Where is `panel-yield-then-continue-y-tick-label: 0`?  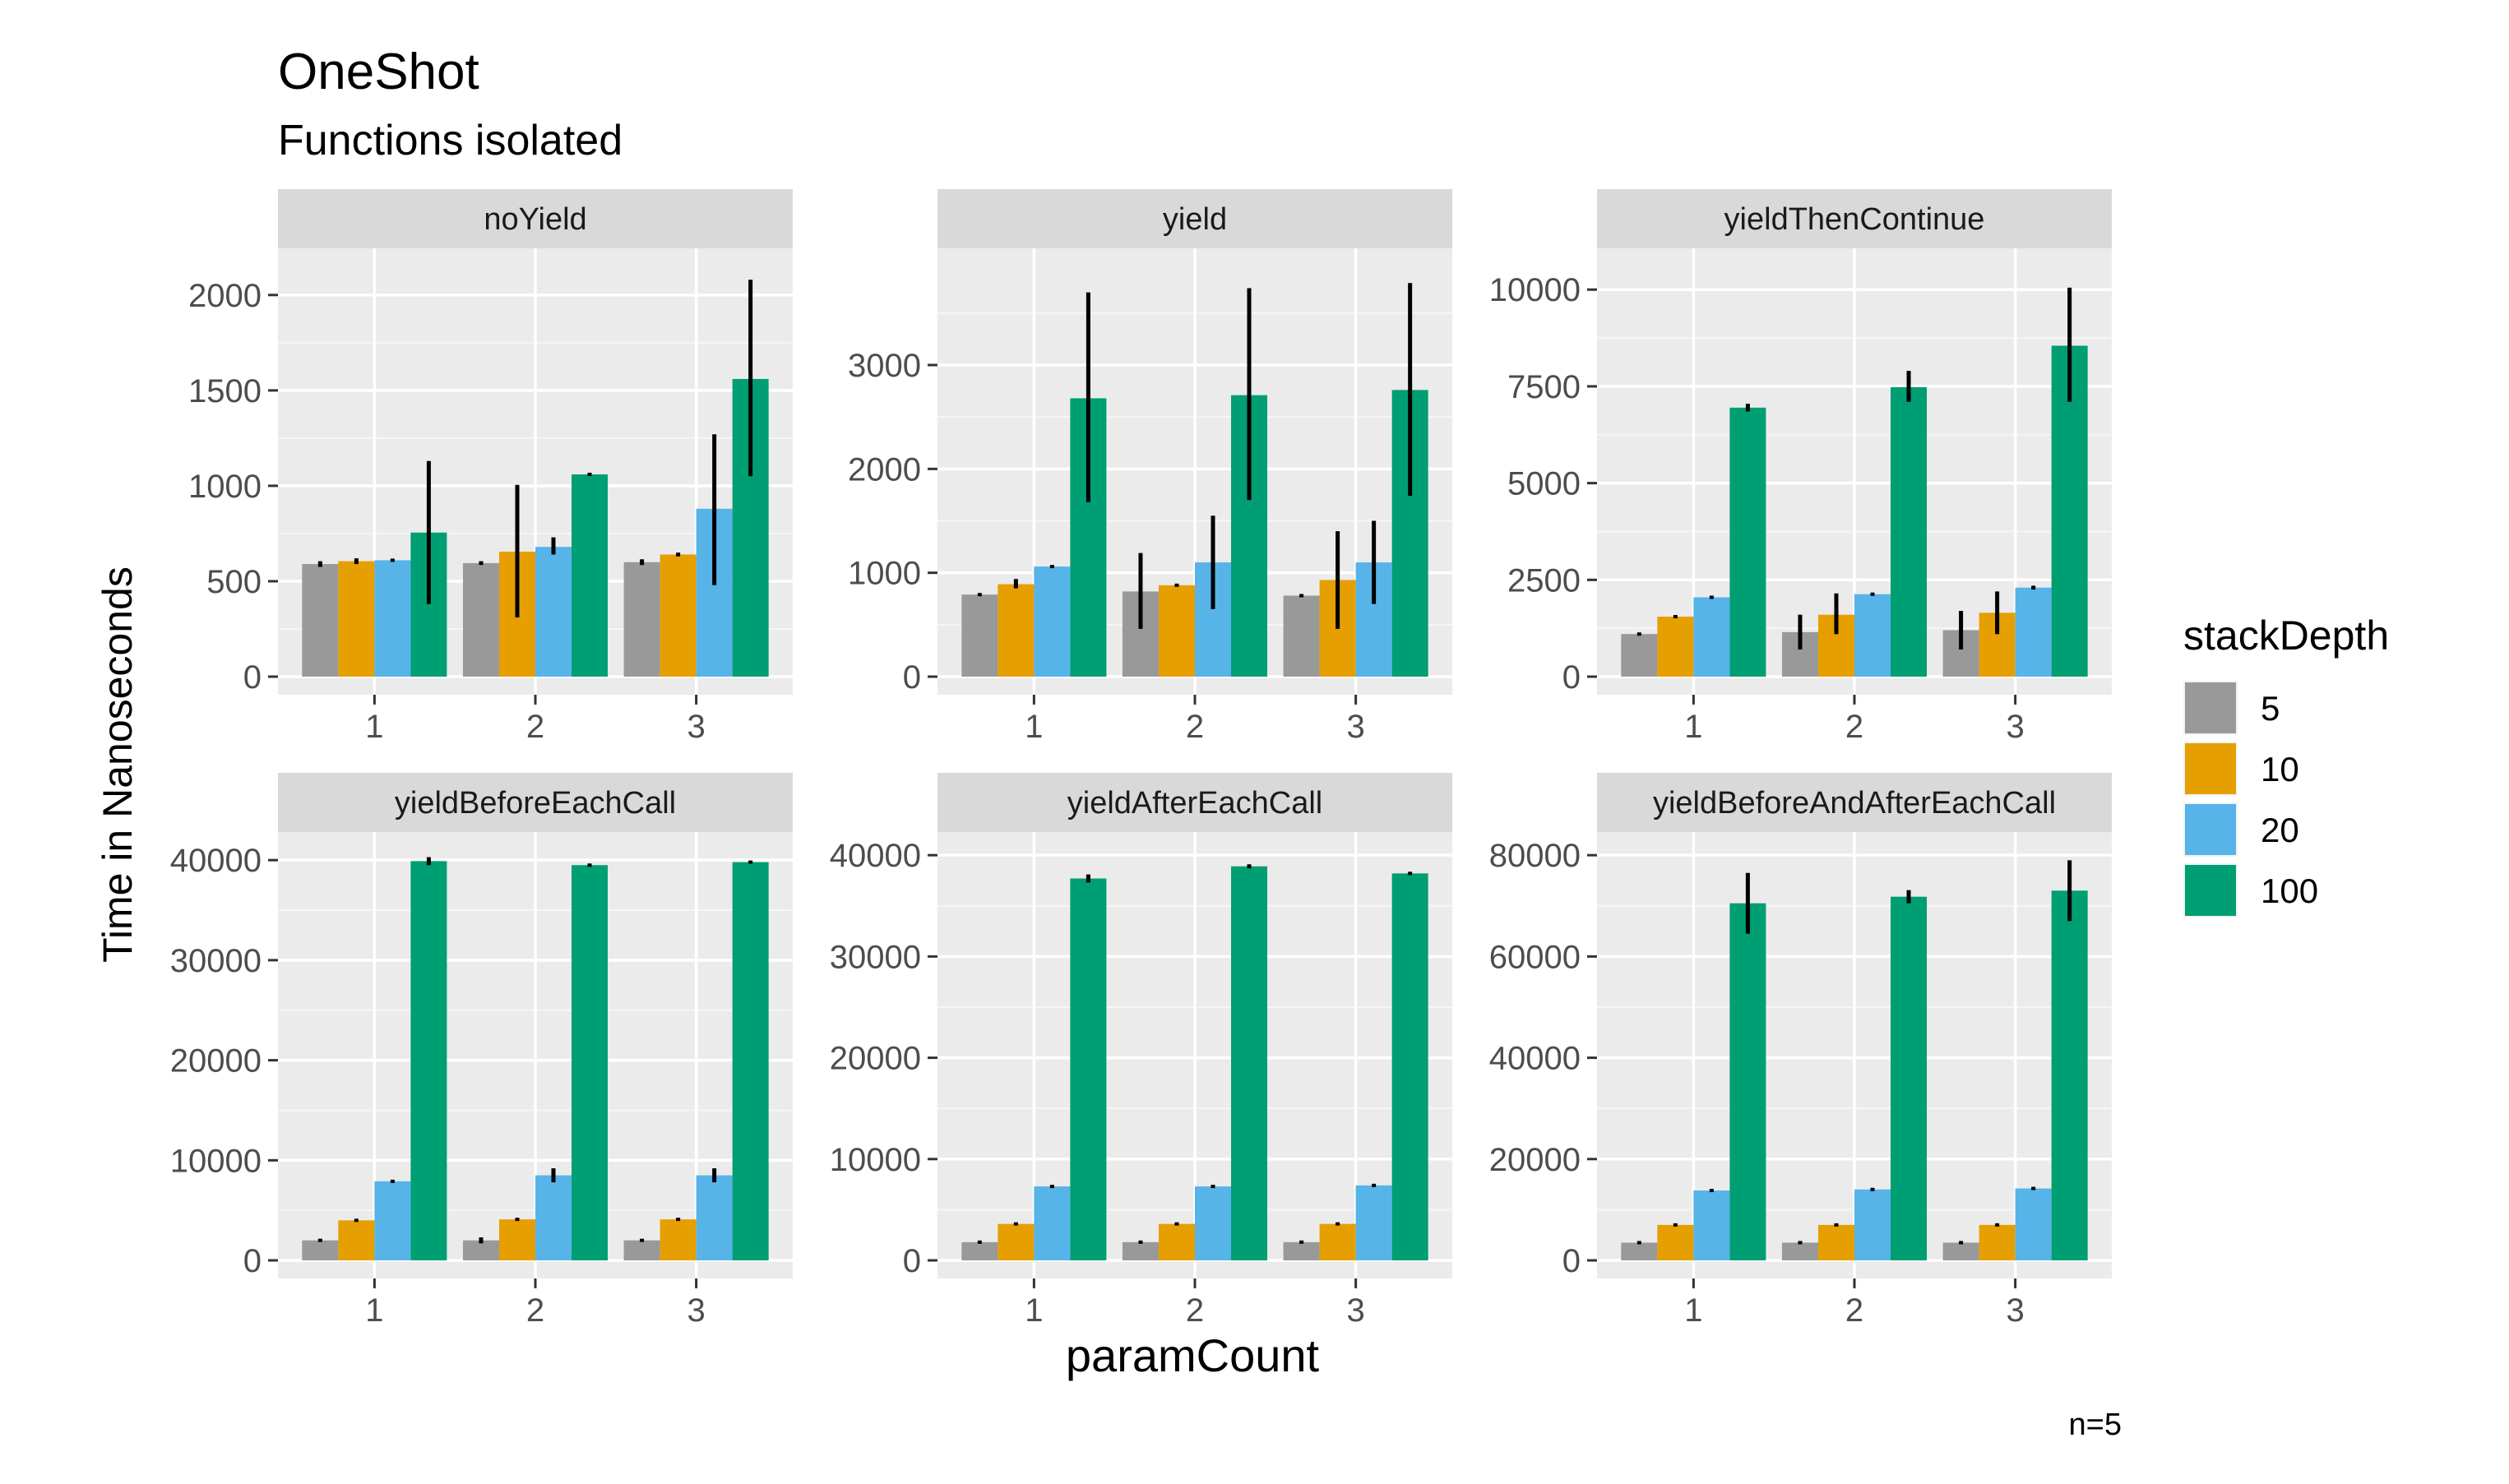
panel-yield-then-continue-y-tick-label: 0 is located at coordinates (1571, 677).